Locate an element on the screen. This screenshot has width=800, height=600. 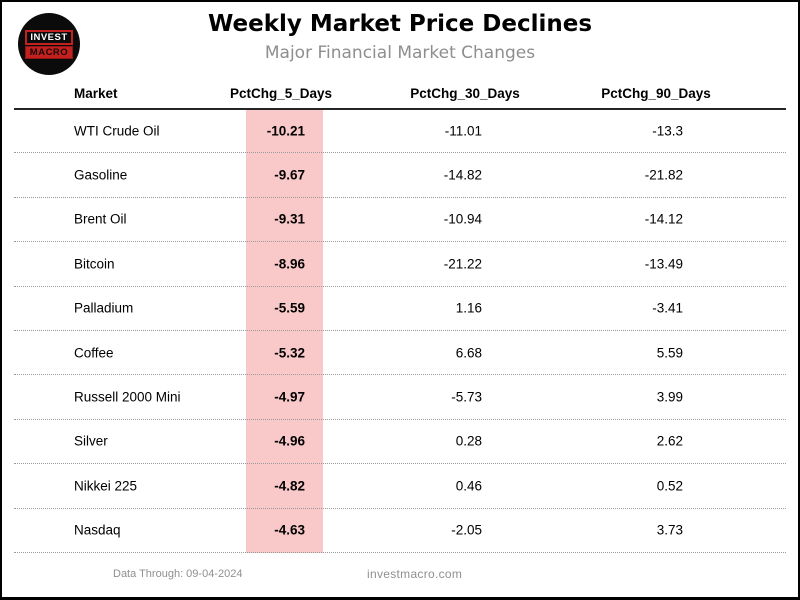
pctchg-90-days-cell: 5.59 is located at coordinates (669, 353).